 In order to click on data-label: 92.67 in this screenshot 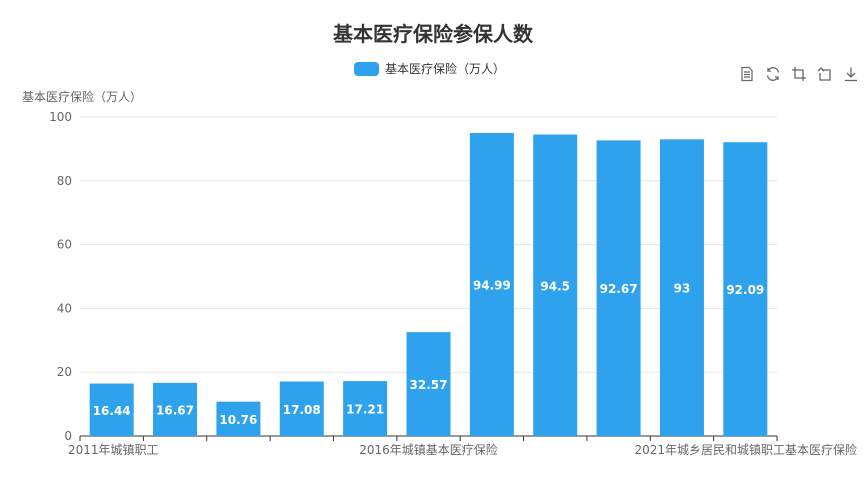, I will do `click(619, 289)`.